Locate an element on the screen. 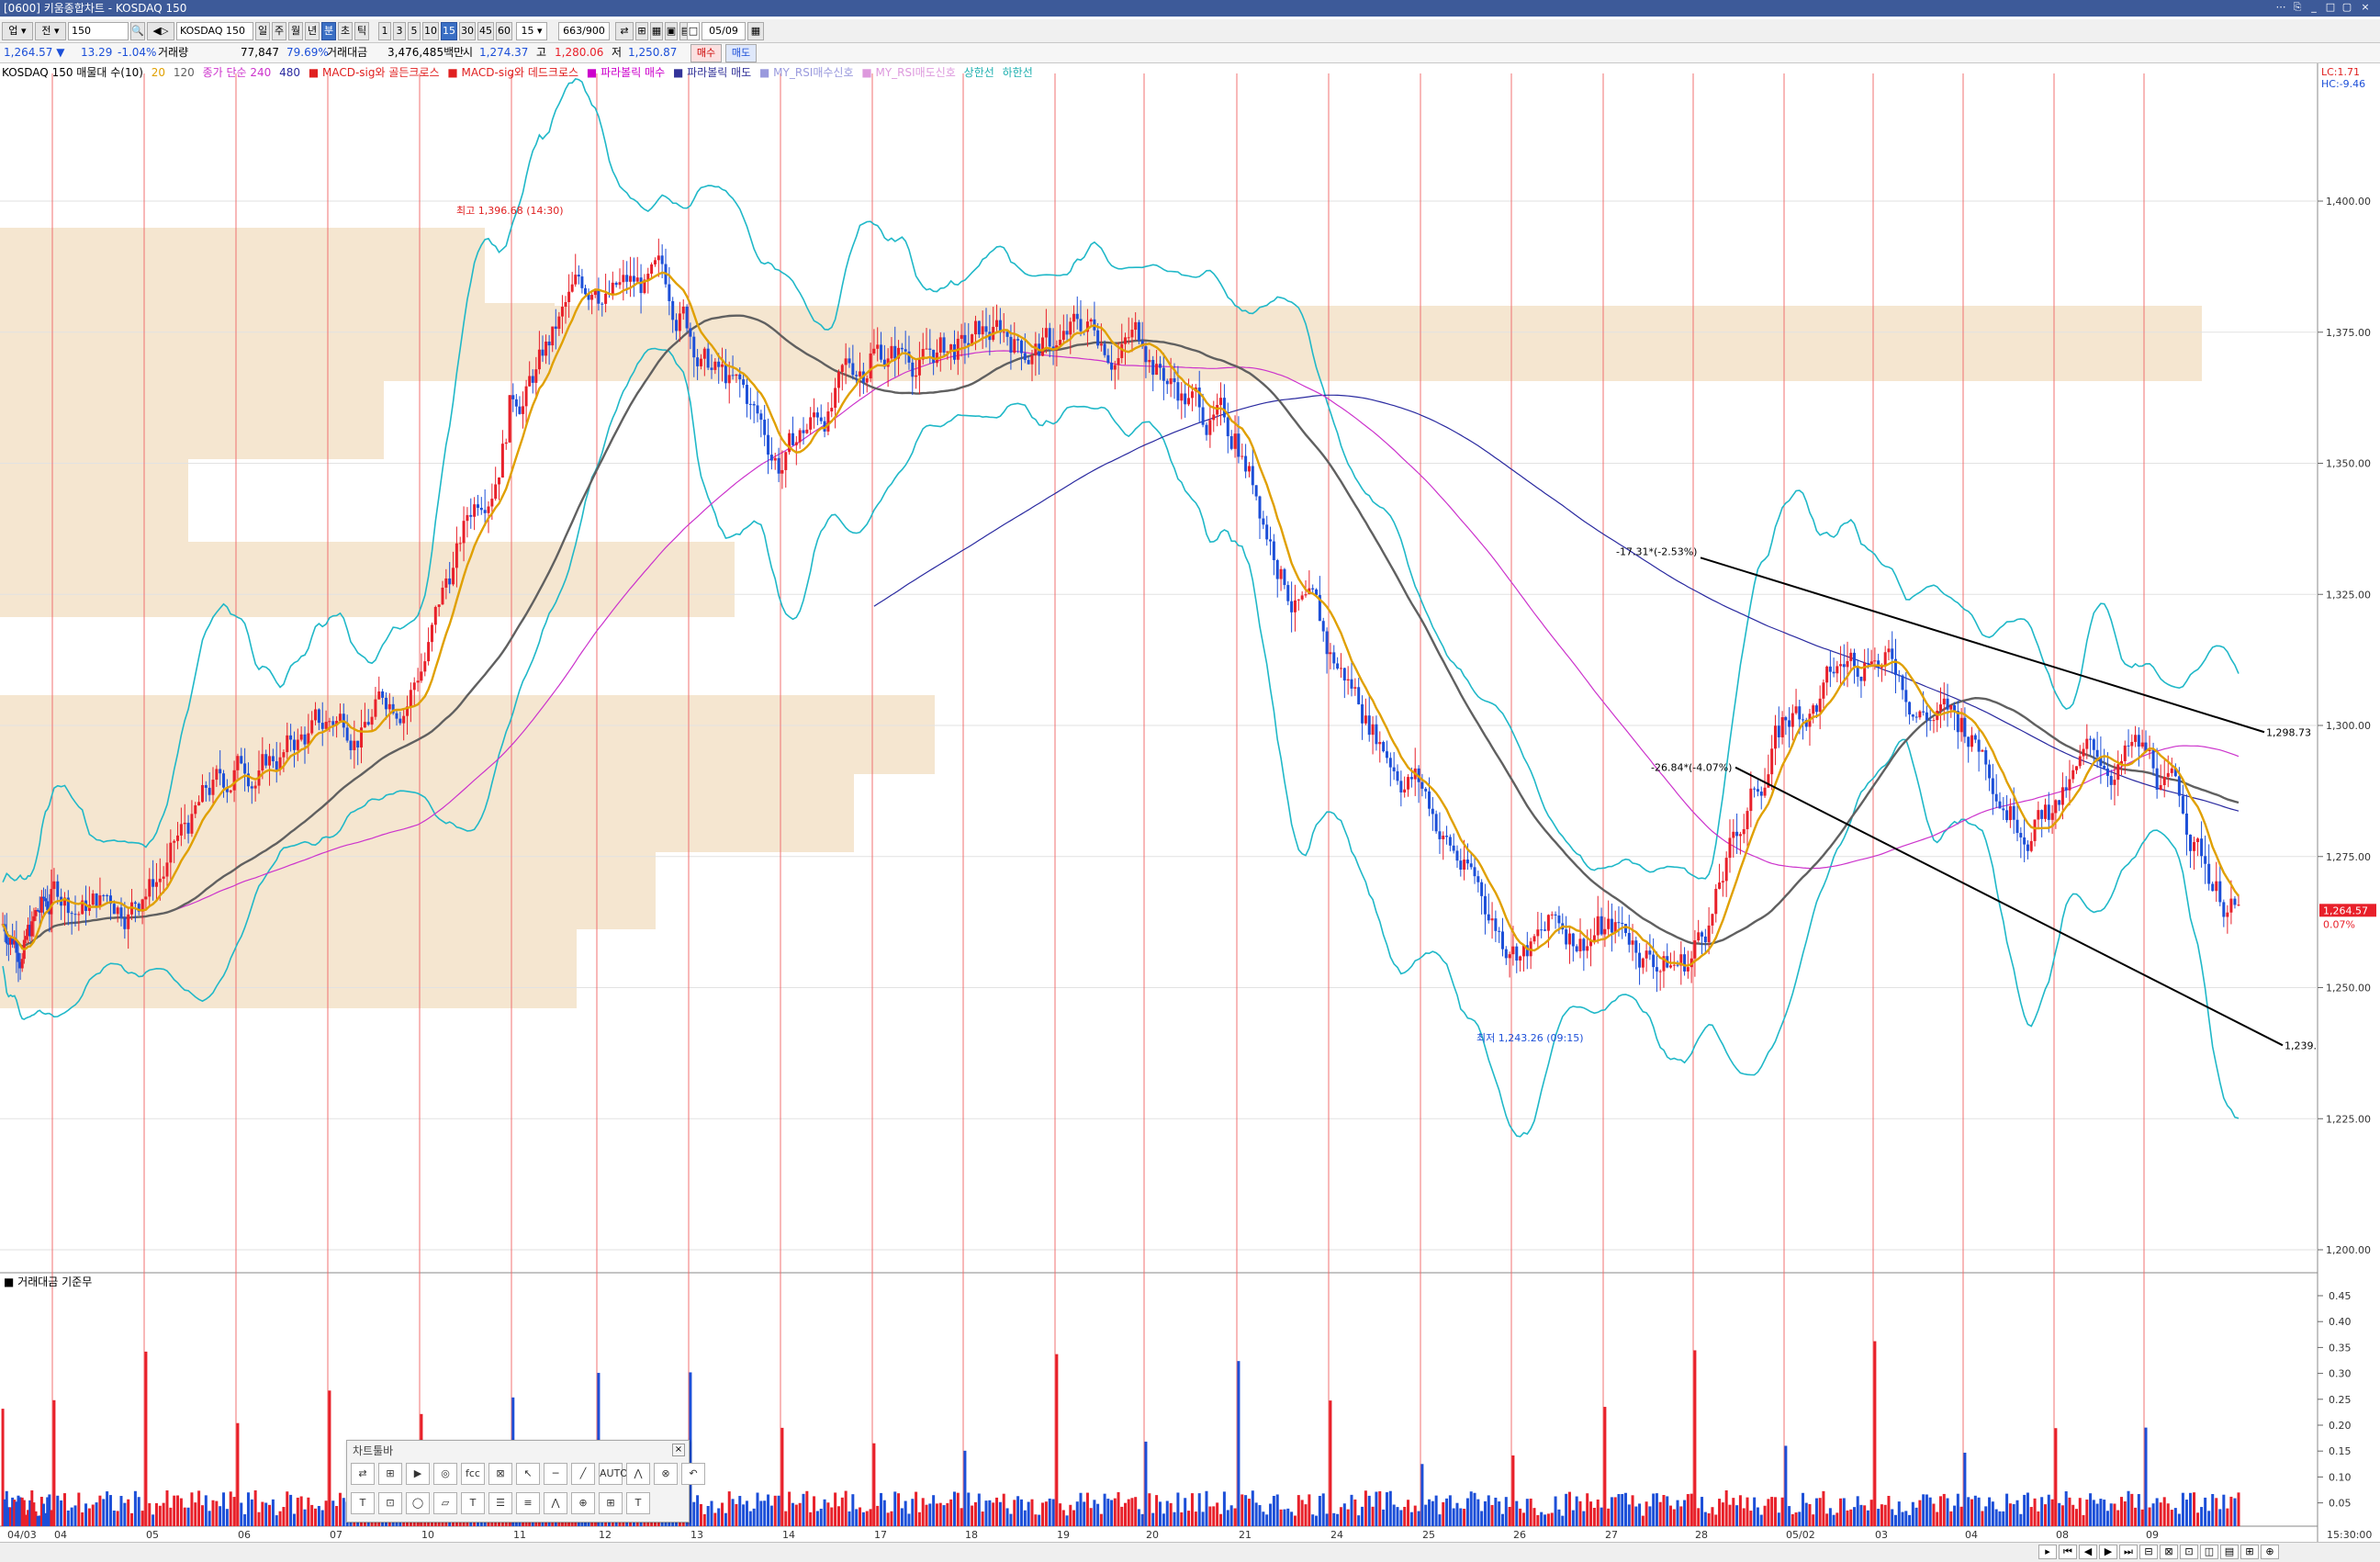  draw-row1-tool-10: ⋀ is located at coordinates (638, 1474).